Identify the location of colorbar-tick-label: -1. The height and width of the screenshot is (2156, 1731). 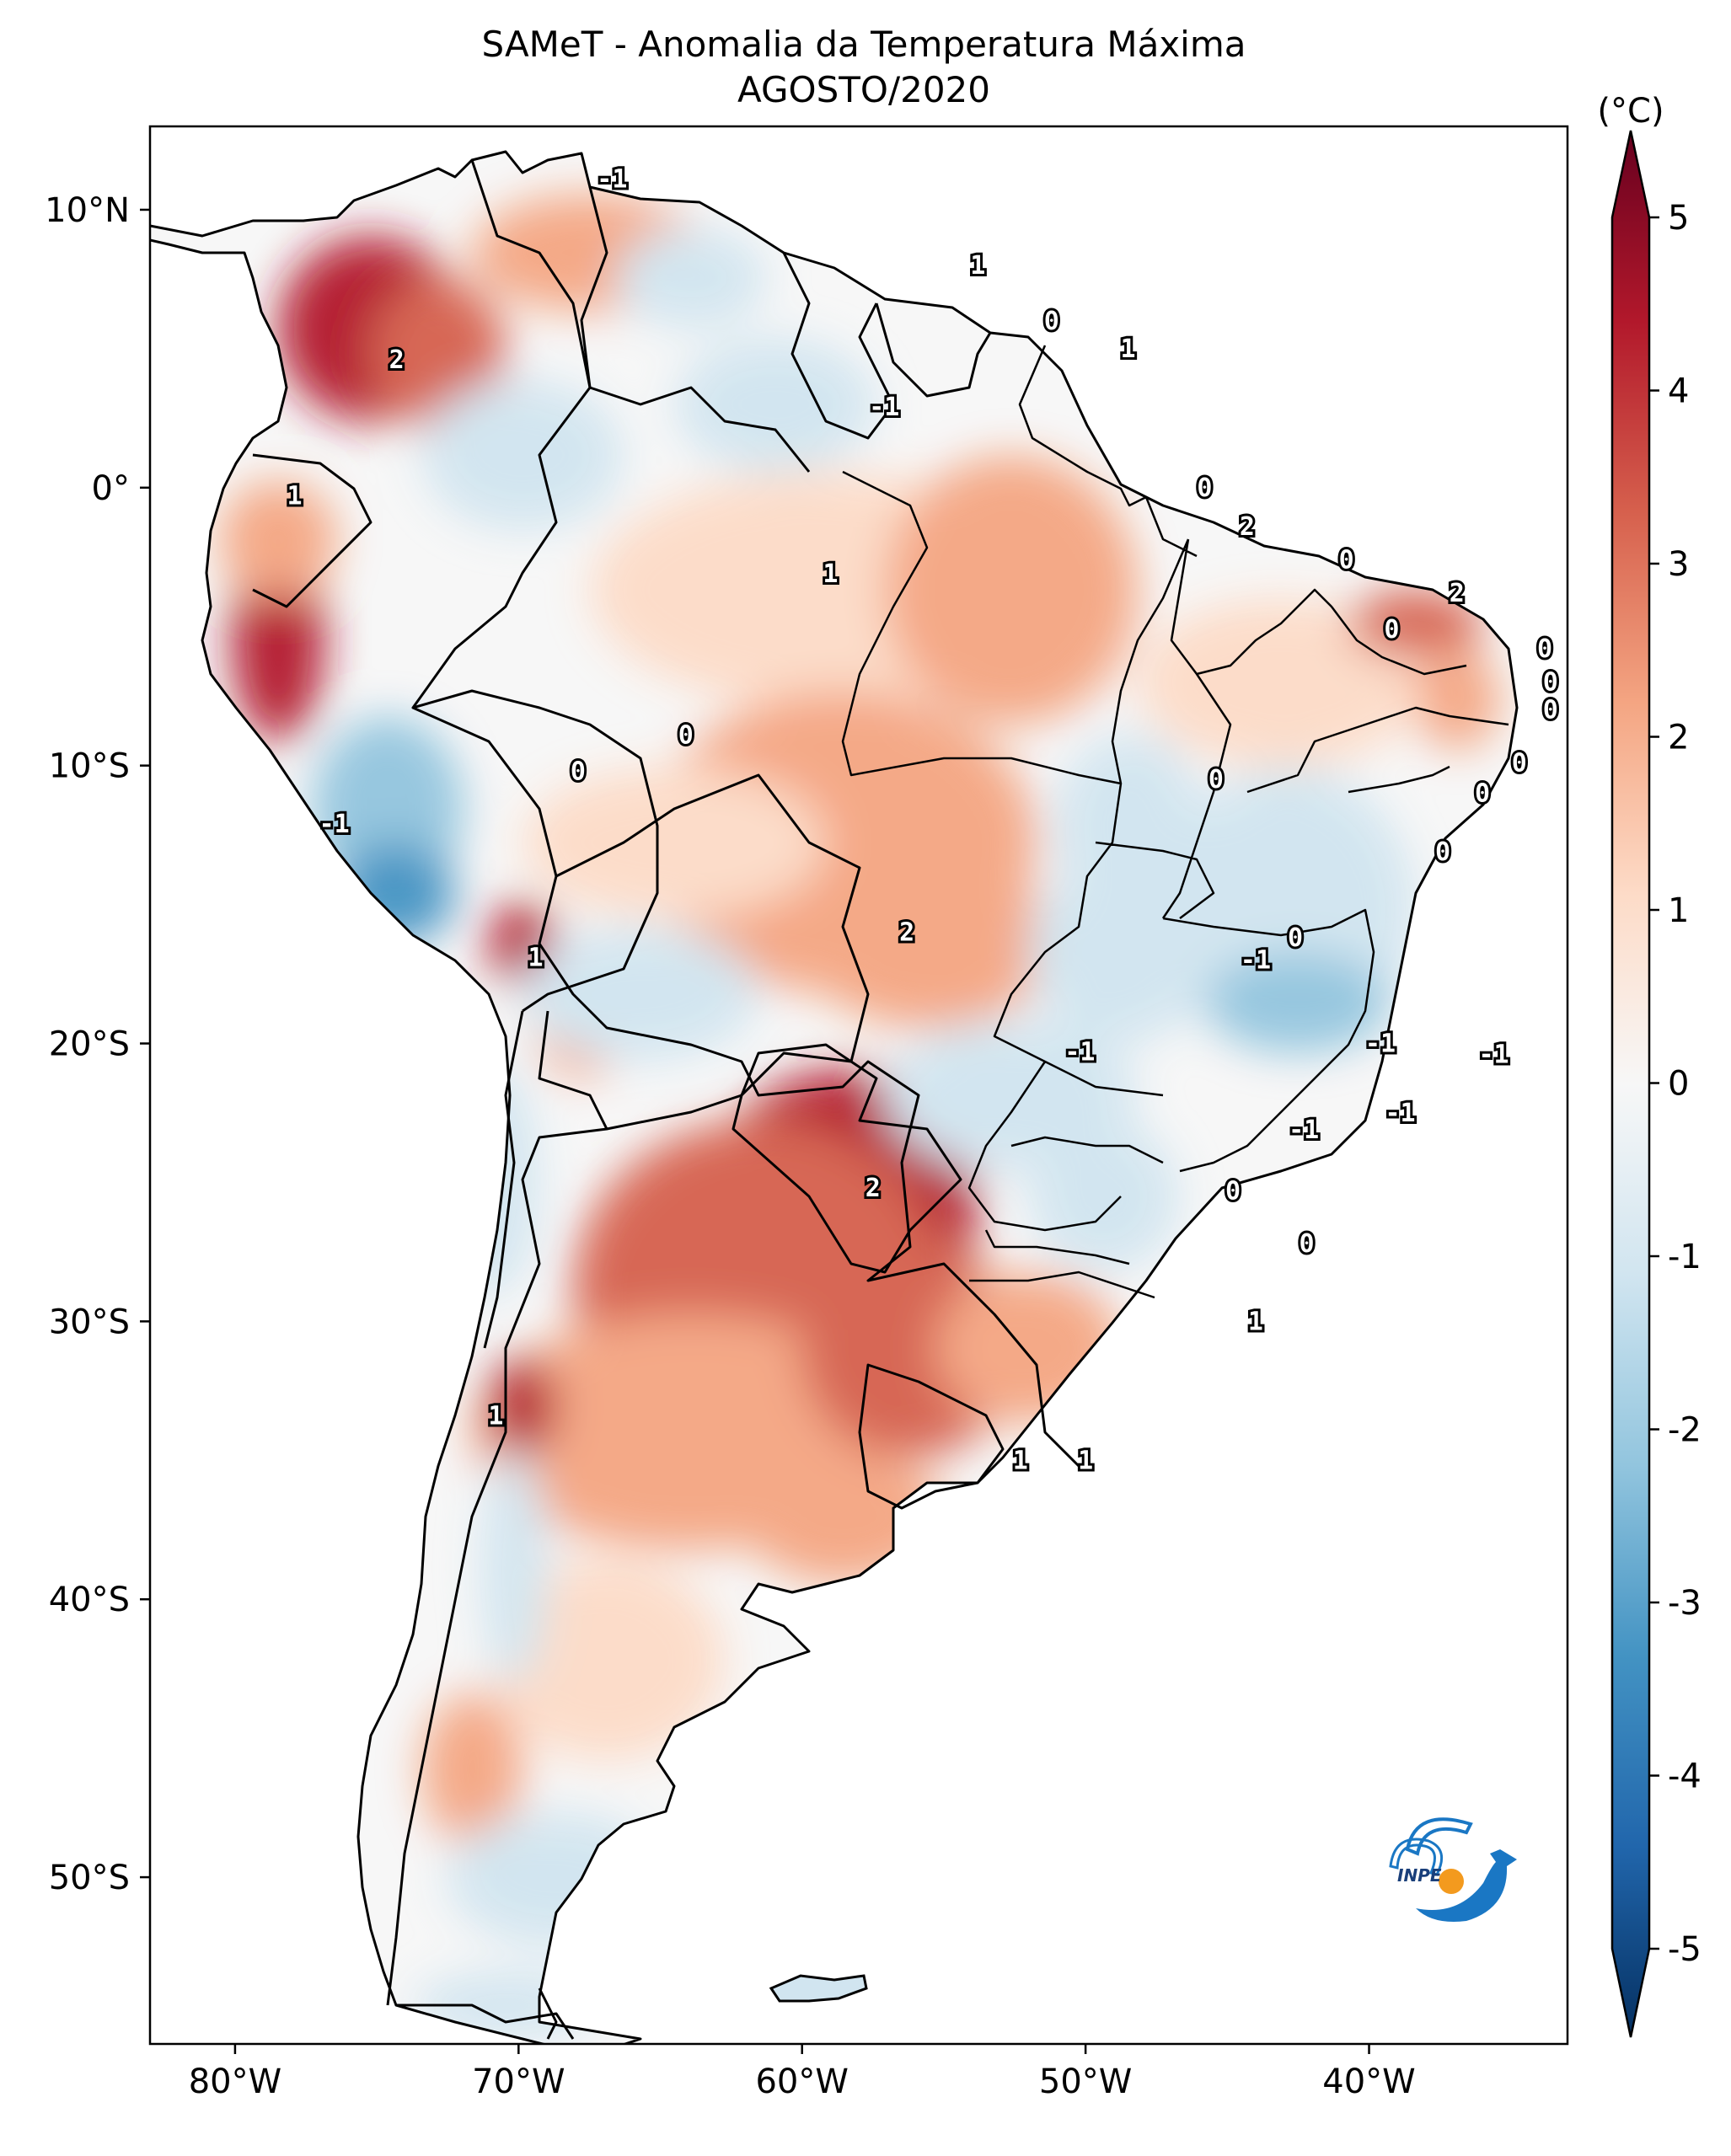
(1685, 1257).